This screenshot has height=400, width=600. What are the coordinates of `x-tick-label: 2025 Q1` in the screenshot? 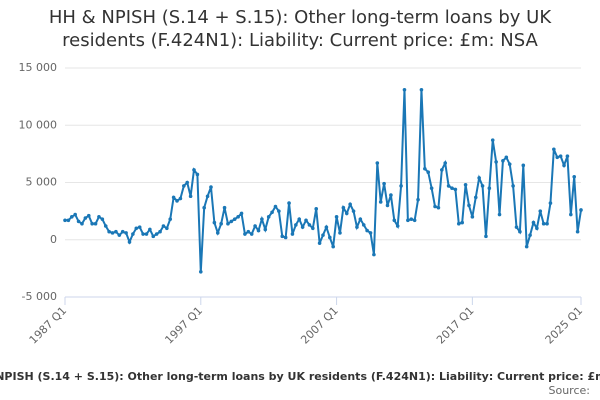 It's located at (564, 325).